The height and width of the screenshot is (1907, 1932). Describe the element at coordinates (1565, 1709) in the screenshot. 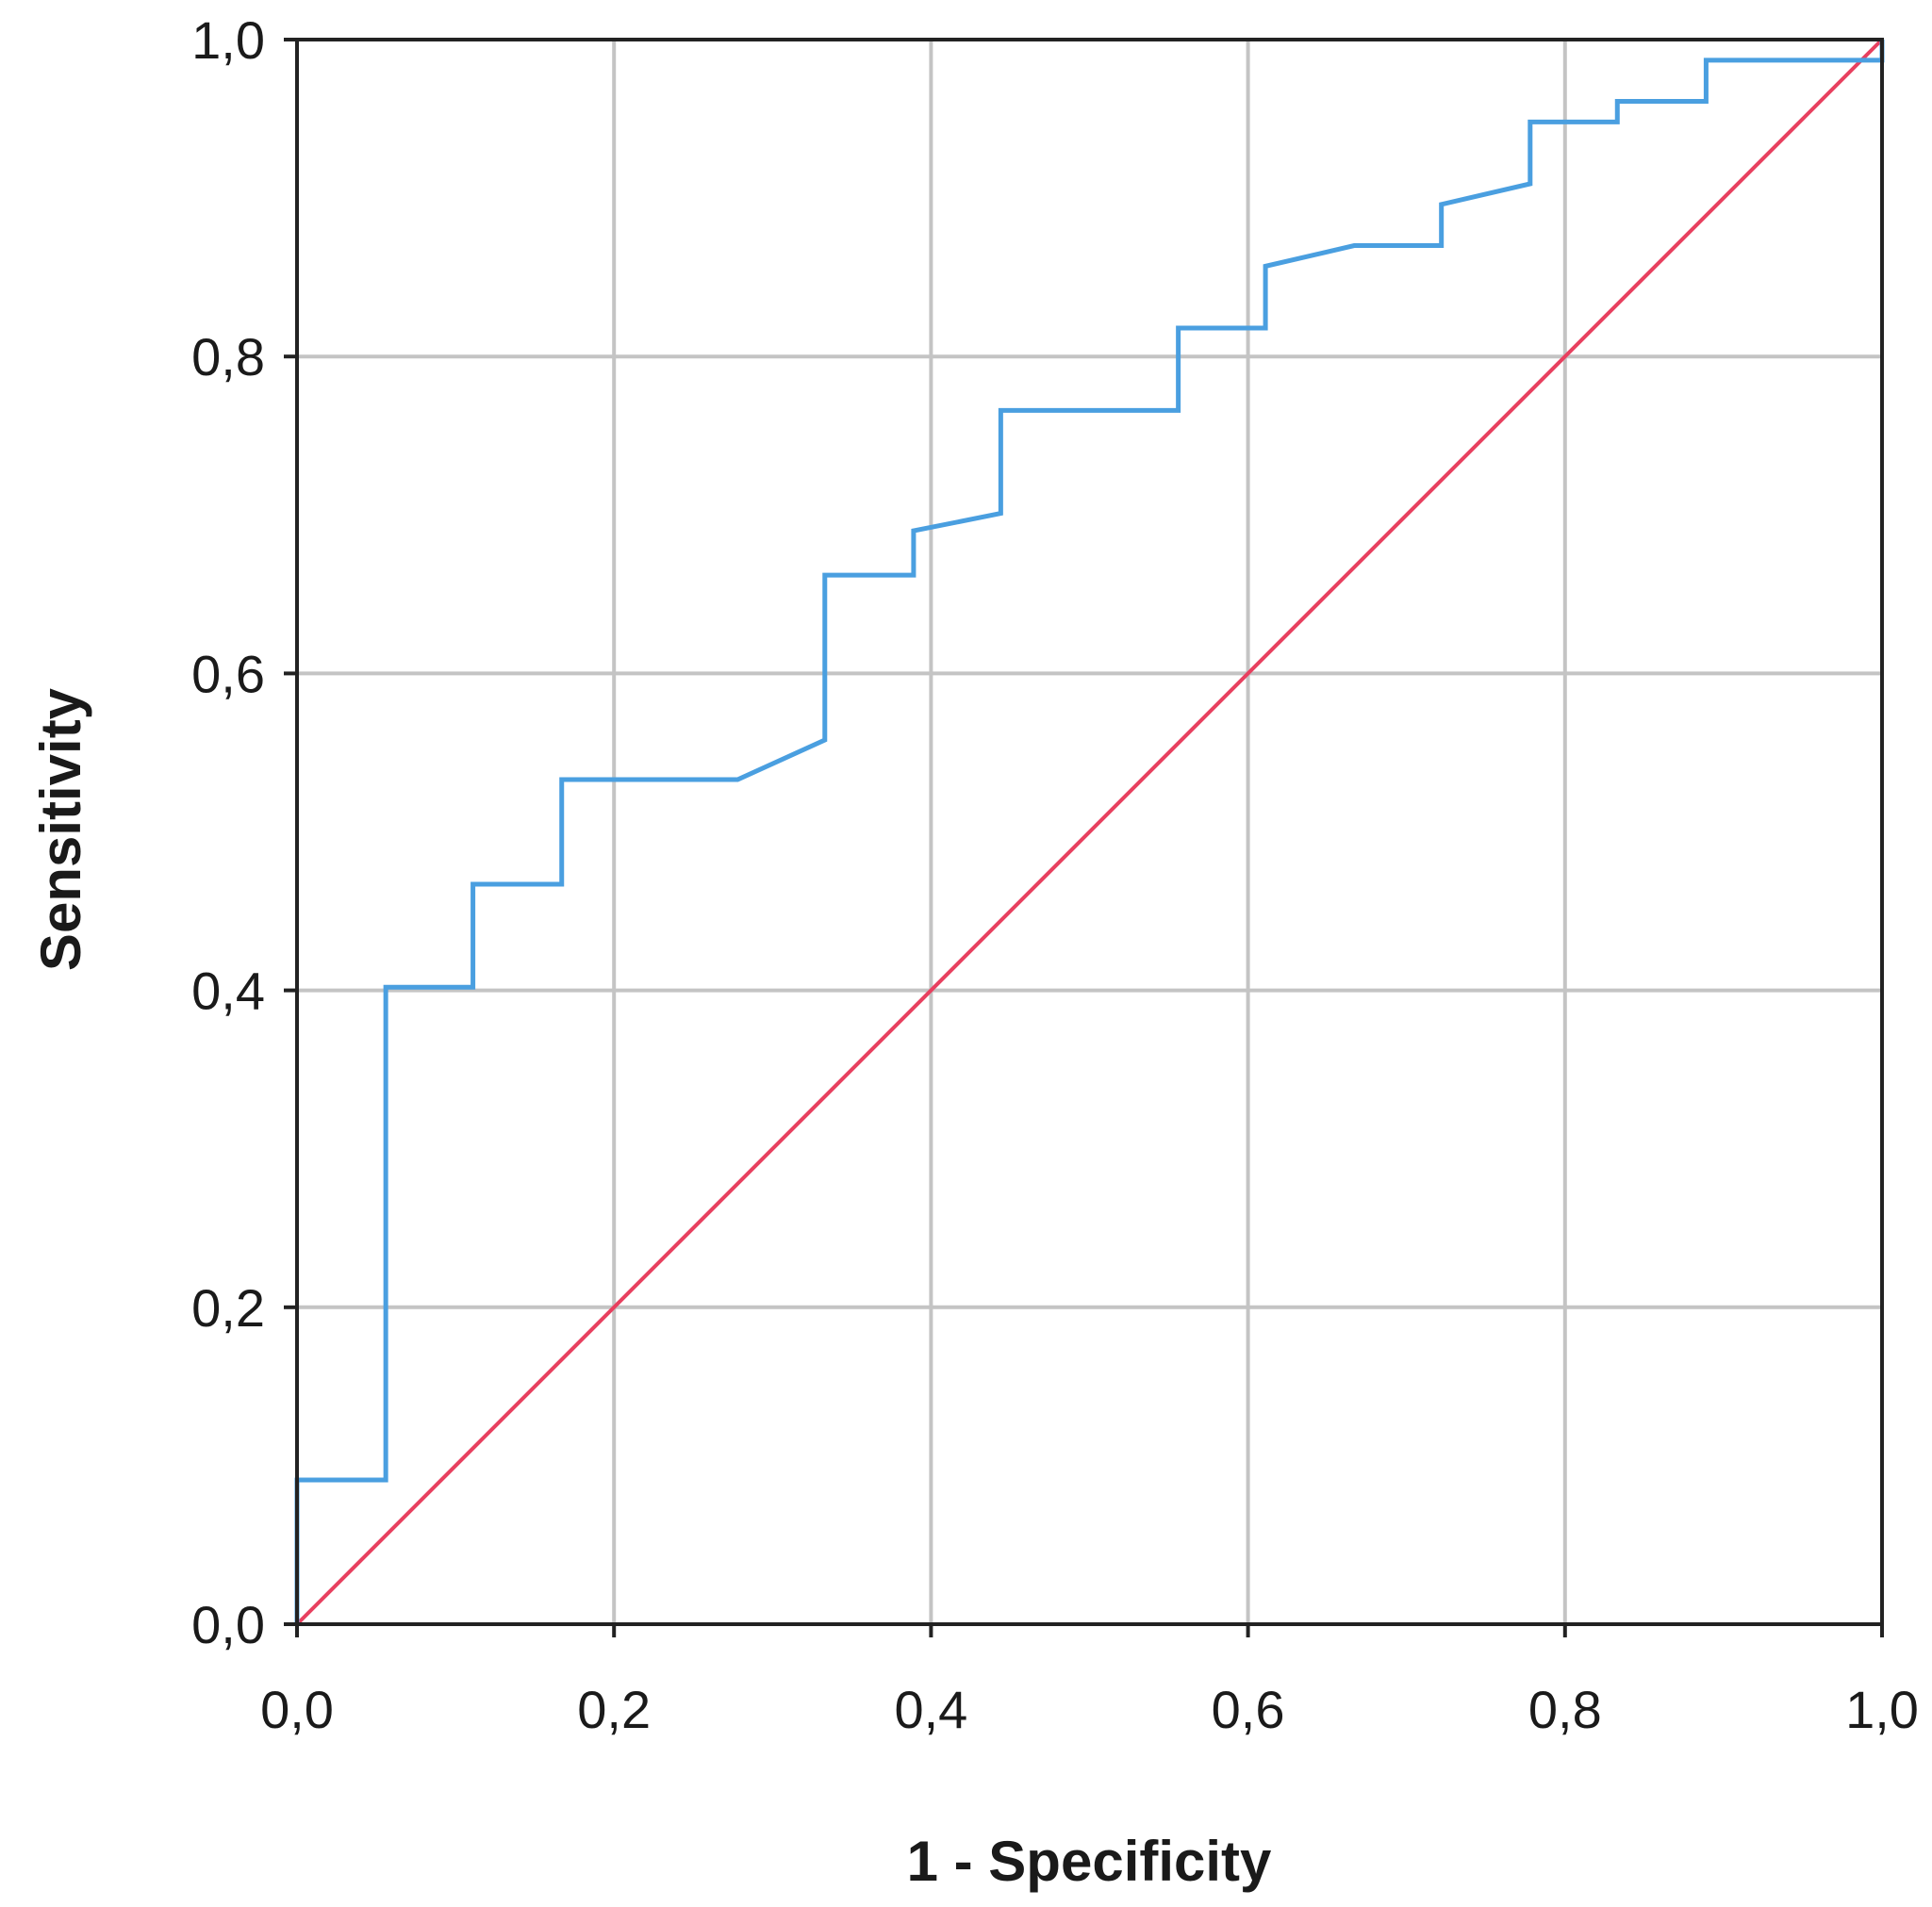

I see `x-tick-label: 0,8` at that location.